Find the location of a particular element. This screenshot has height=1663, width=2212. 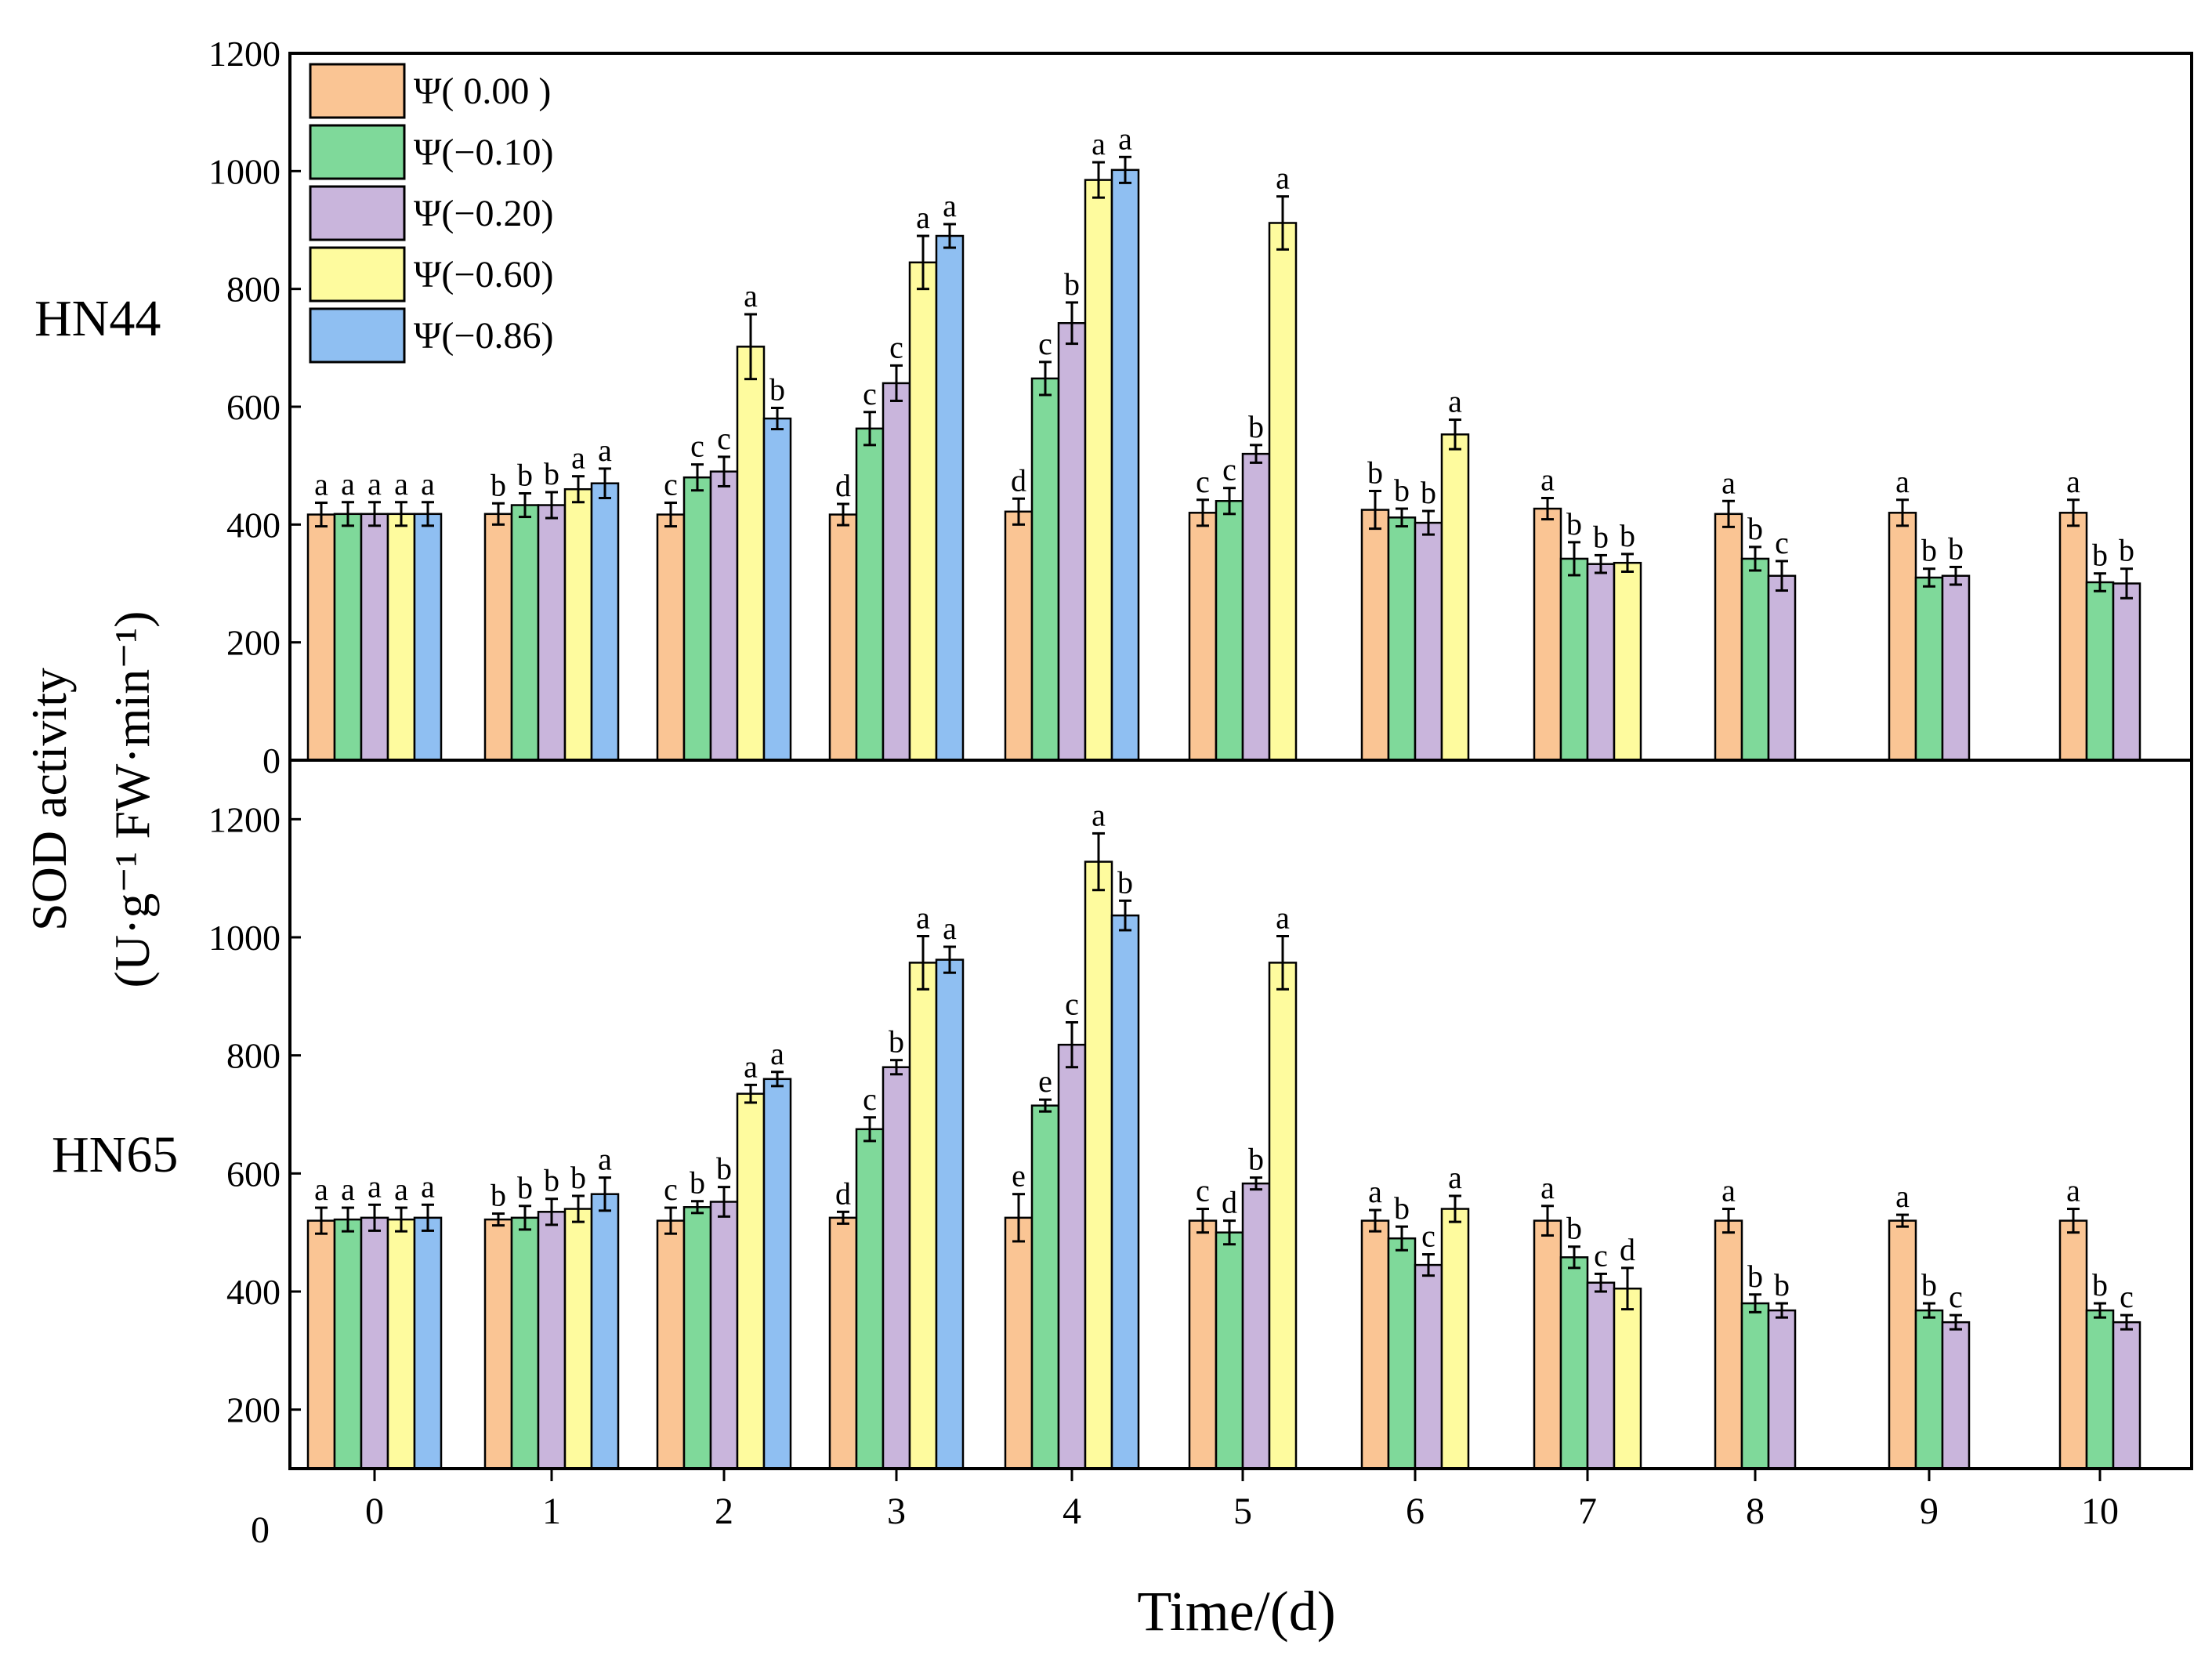

significance-letter-HN44-d7-s1: b is located at coordinates (1574, 524).